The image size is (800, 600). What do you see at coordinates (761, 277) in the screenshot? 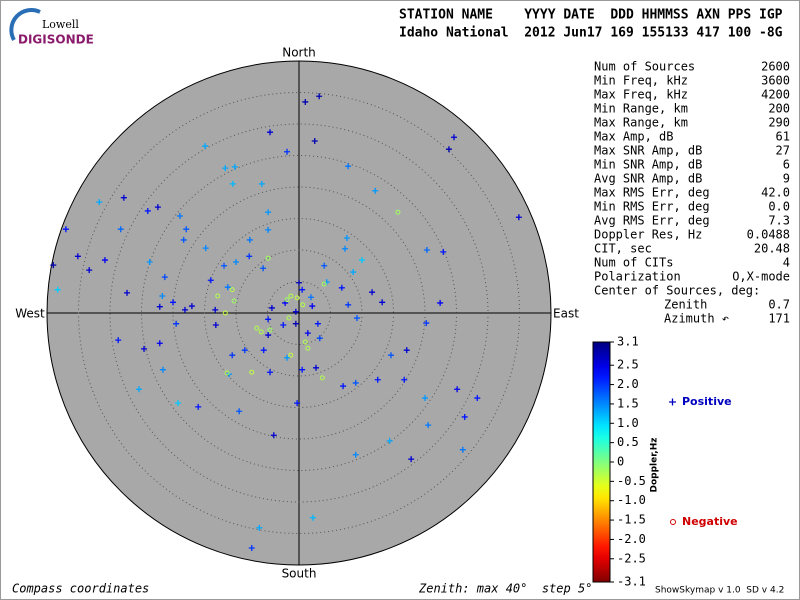
I see `stat-value: O,X-mode` at bounding box center [761, 277].